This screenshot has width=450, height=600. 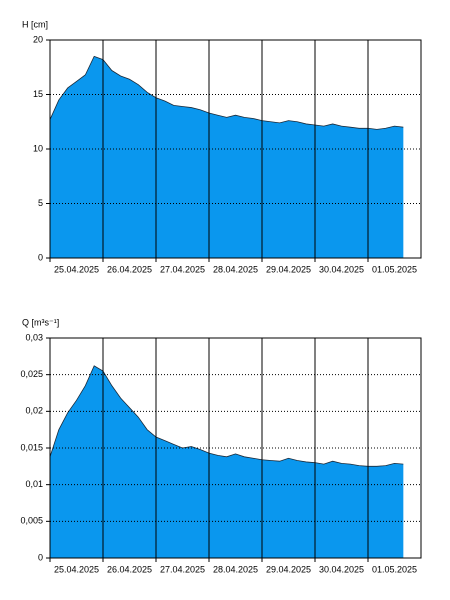 What do you see at coordinates (31, 374) in the screenshot?
I see `y-tick-label: 0,025` at bounding box center [31, 374].